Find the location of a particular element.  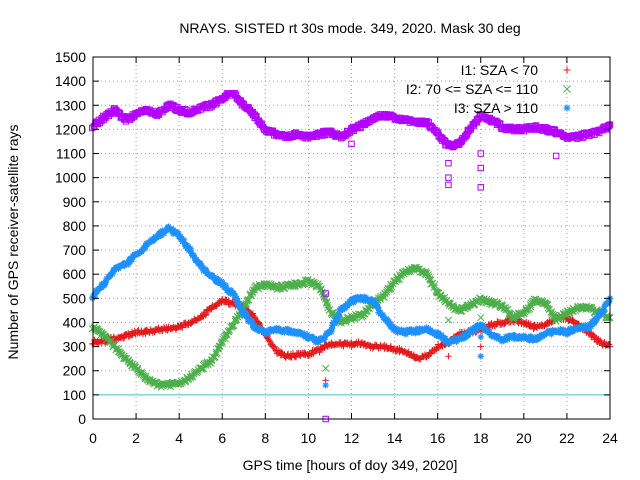

y-tick-label: 500 is located at coordinates (75, 298).